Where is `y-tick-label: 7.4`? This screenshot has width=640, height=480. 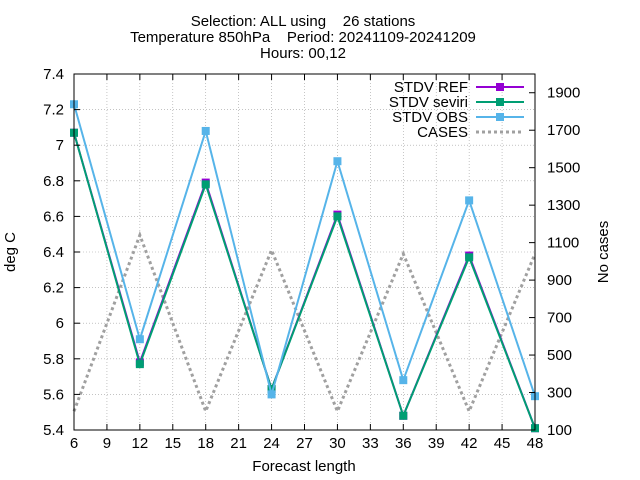
y-tick-label: 7.4 is located at coordinates (53, 74).